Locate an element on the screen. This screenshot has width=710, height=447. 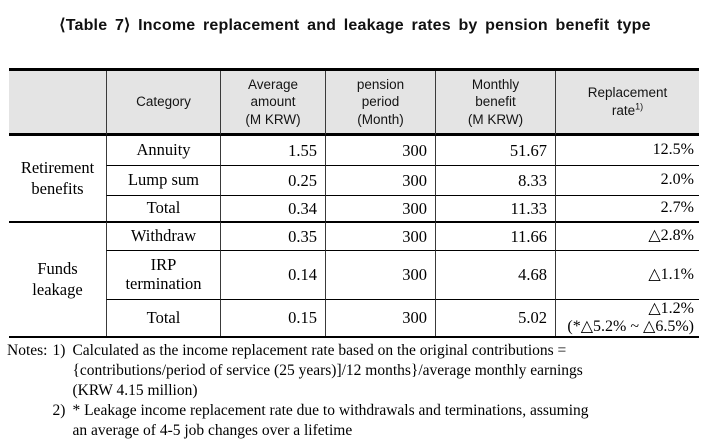
cell-average-amount: 0.14 is located at coordinates (272, 274).